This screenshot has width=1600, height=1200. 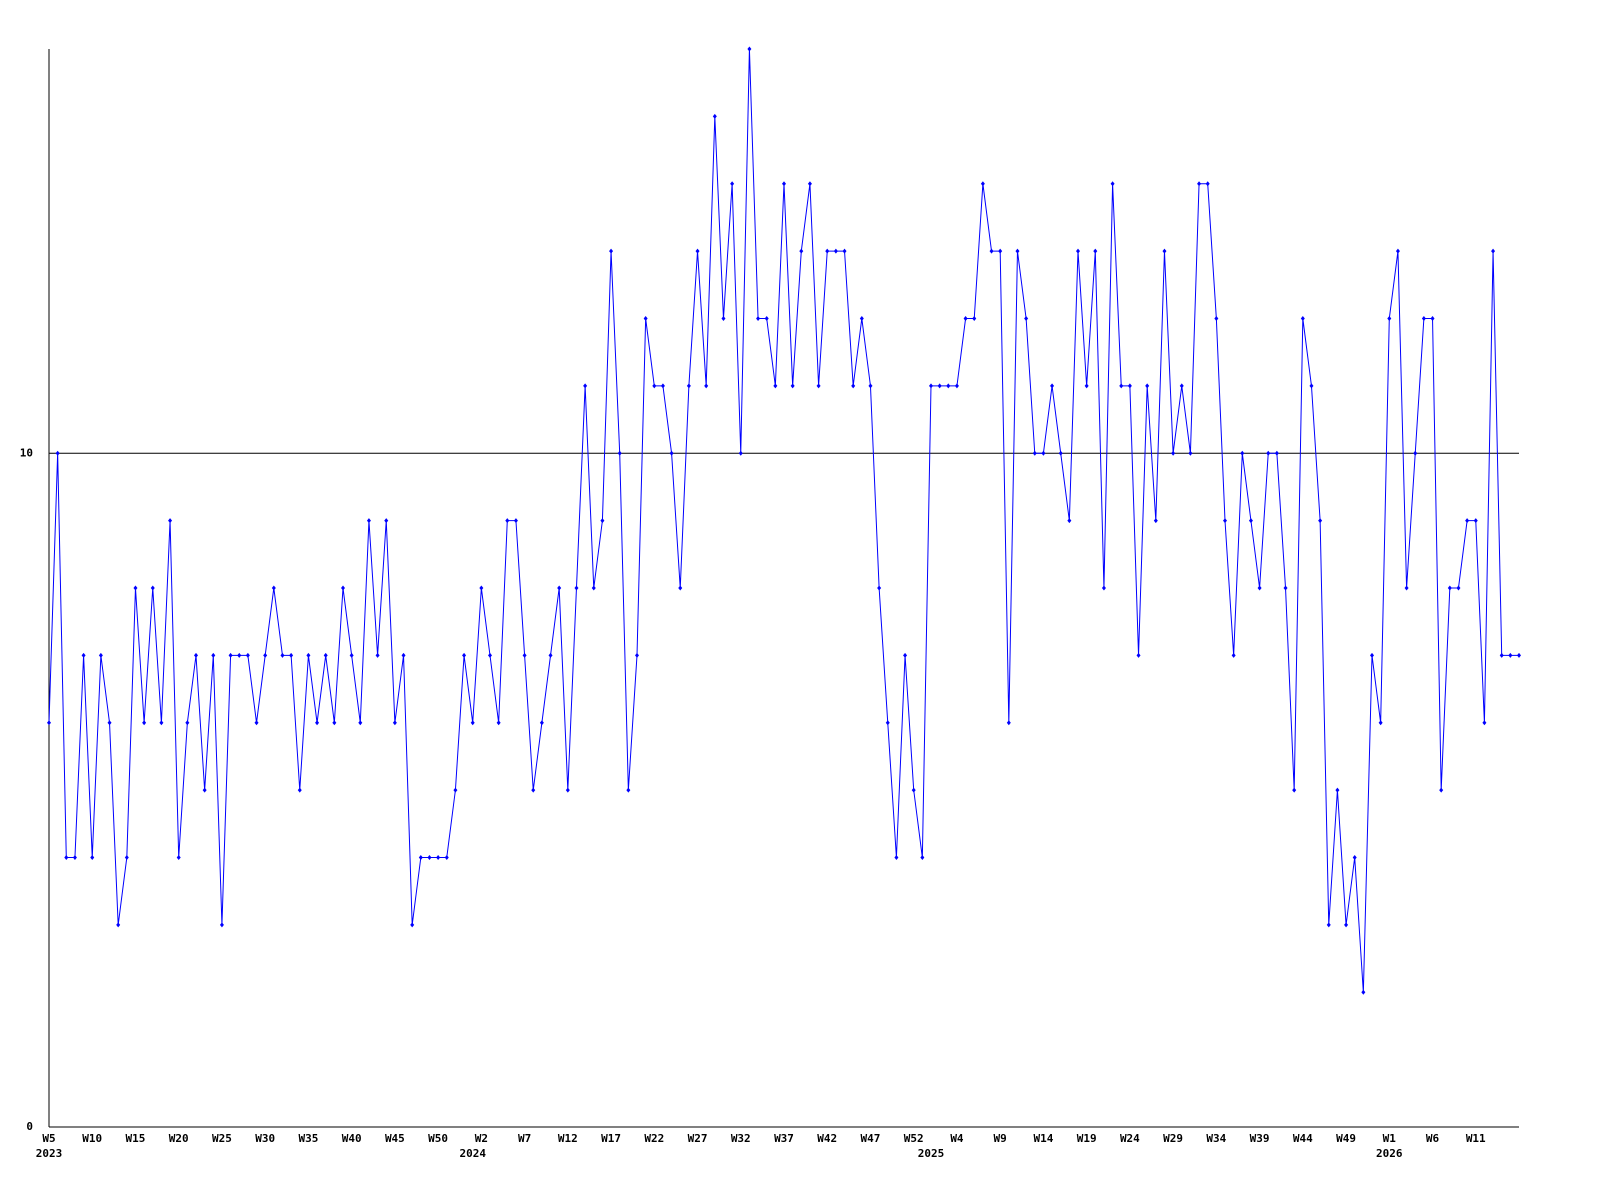 What do you see at coordinates (871, 1138) in the screenshot?
I see `x-tick-label: W47` at bounding box center [871, 1138].